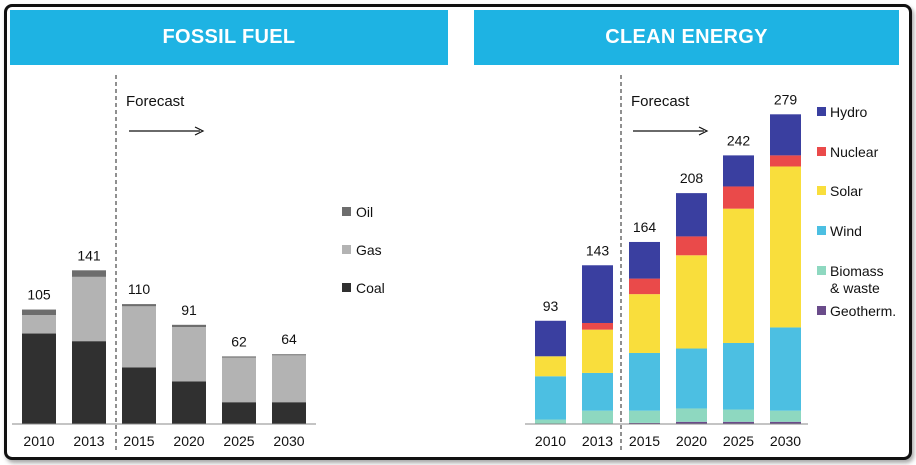  I want to click on clean-energy-header: CLEAN ENERGY, so click(686, 37).